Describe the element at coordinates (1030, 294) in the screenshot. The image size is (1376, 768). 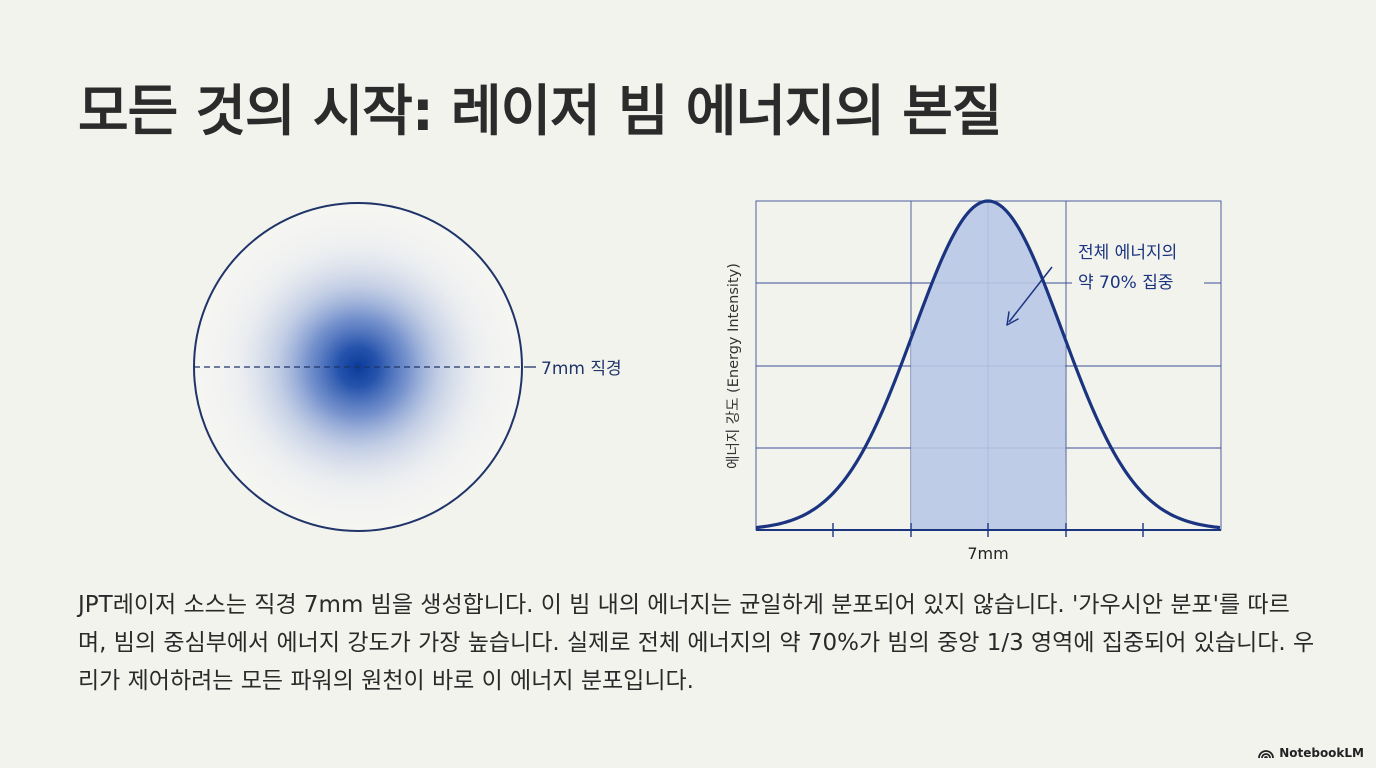
I see `annotation-arrow-line` at that location.